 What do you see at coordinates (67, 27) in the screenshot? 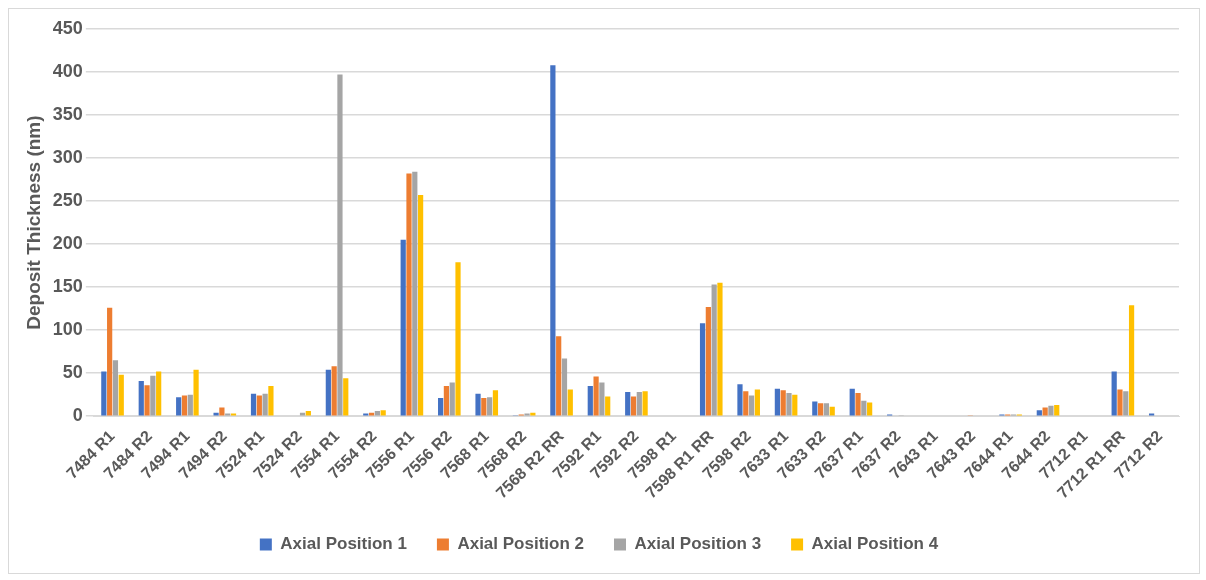
I see `y-tick-label: 450` at bounding box center [67, 27].